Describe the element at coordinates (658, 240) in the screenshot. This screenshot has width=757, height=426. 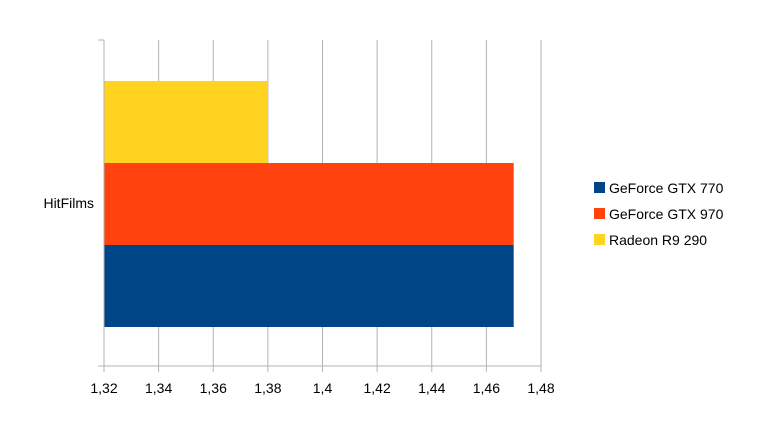
I see `legend-label: Radeon R9 290` at that location.